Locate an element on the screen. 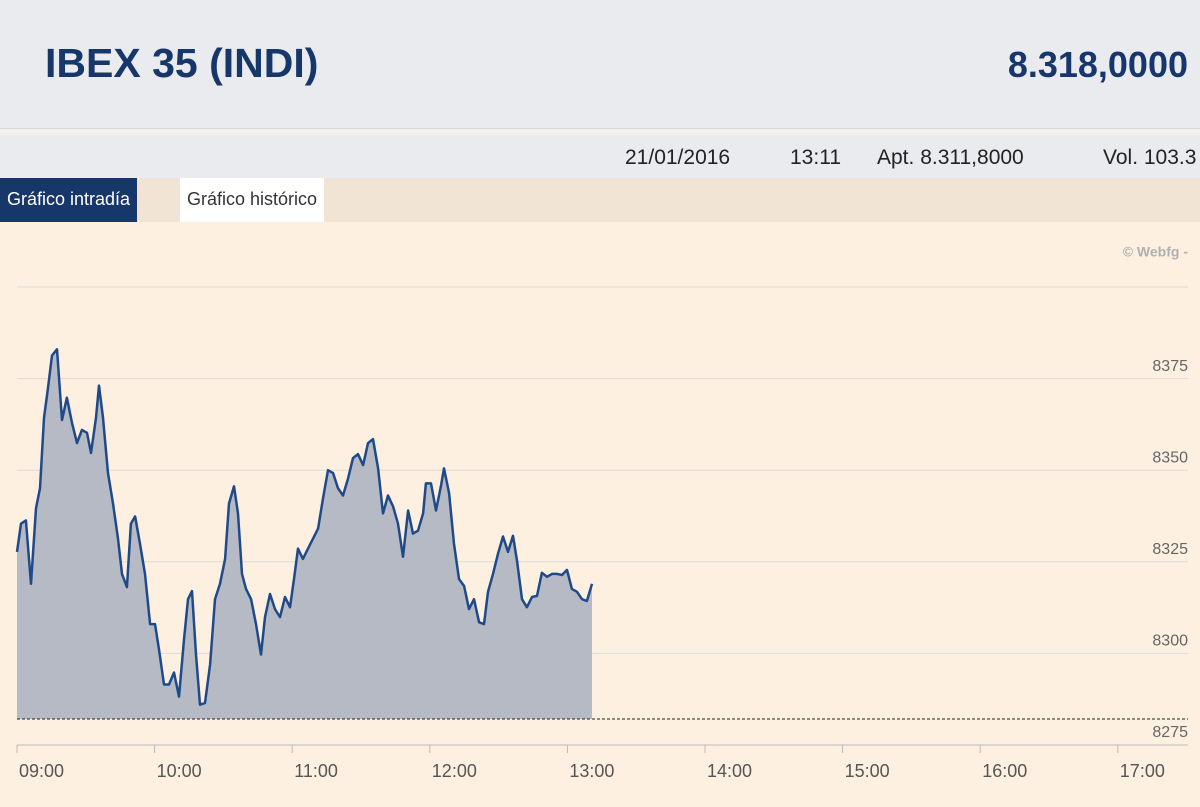 This screenshot has width=1200, height=807. x-tick-label: 17:00 is located at coordinates (1142, 771).